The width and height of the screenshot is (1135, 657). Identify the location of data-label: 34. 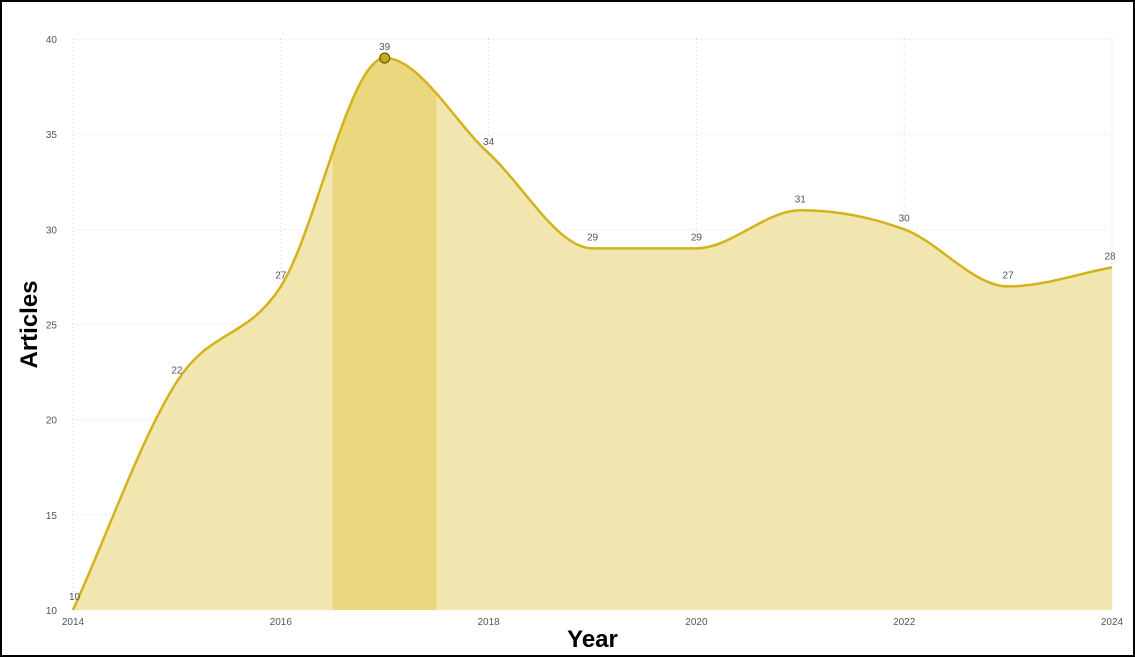
(489, 142).